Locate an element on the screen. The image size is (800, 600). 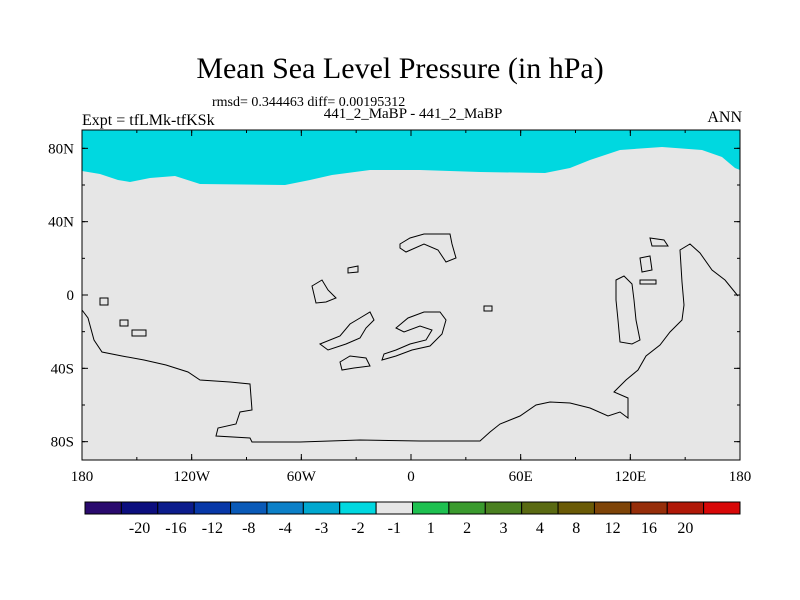
colorbar-label: -2 is located at coordinates (357, 528).